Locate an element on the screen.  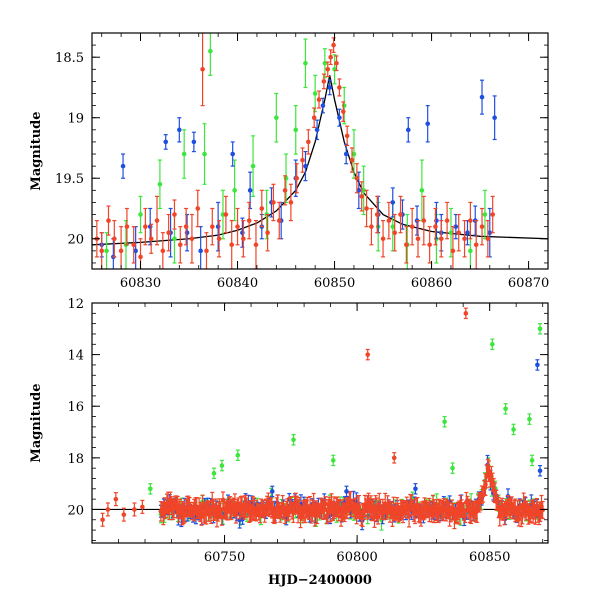
bottom-x-tick-label: 60750 is located at coordinates (224, 557).